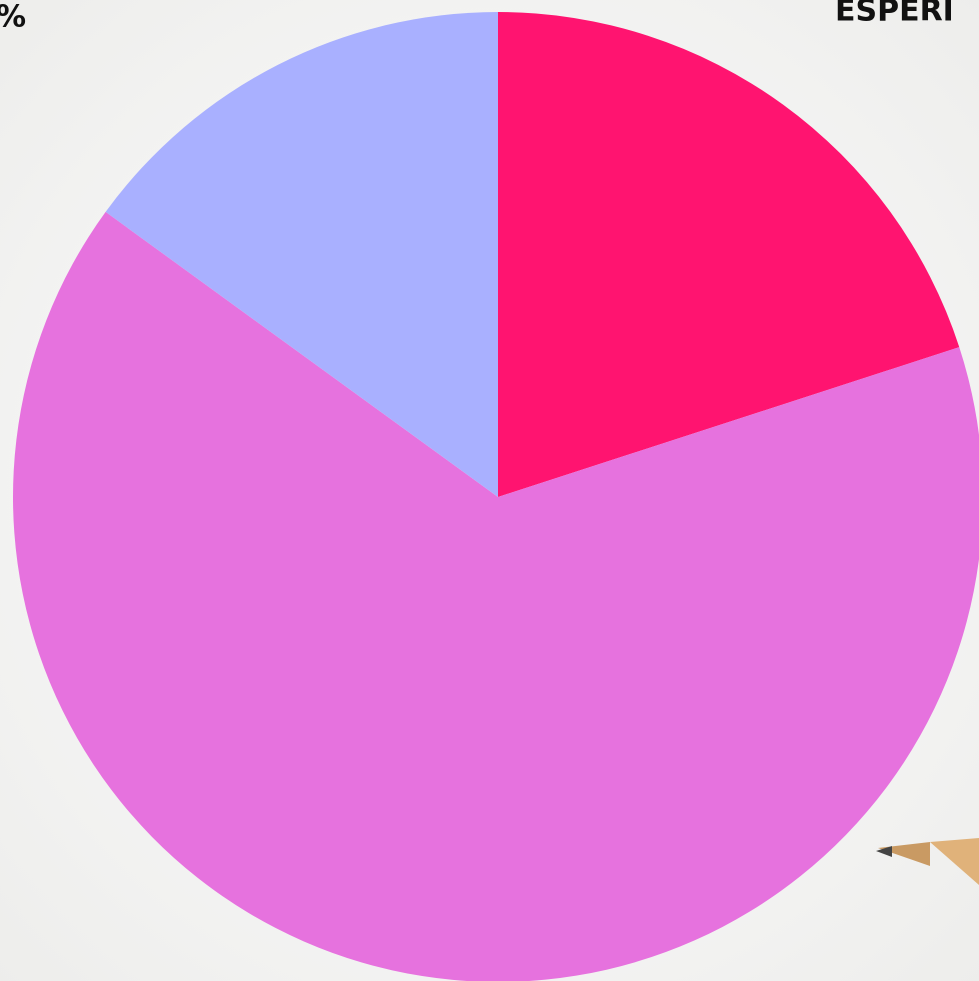  I want to click on annotation: %, so click(13, 17).